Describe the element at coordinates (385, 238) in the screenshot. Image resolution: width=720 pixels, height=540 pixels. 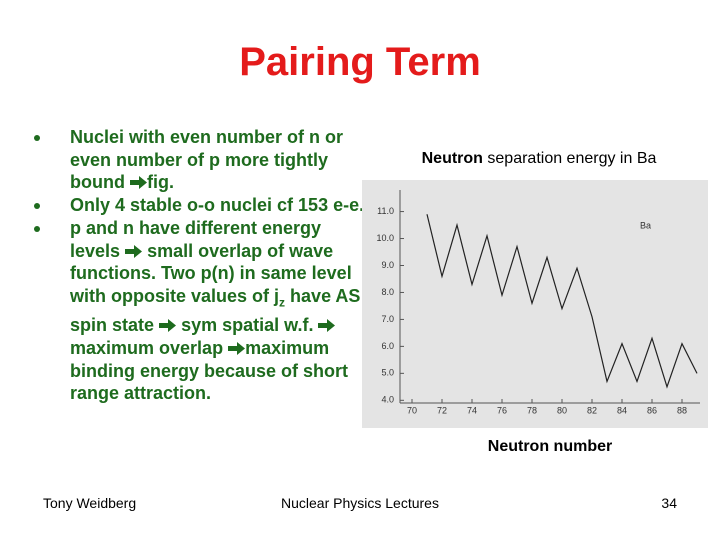
I see `y-tick-label: 10.0` at that location.